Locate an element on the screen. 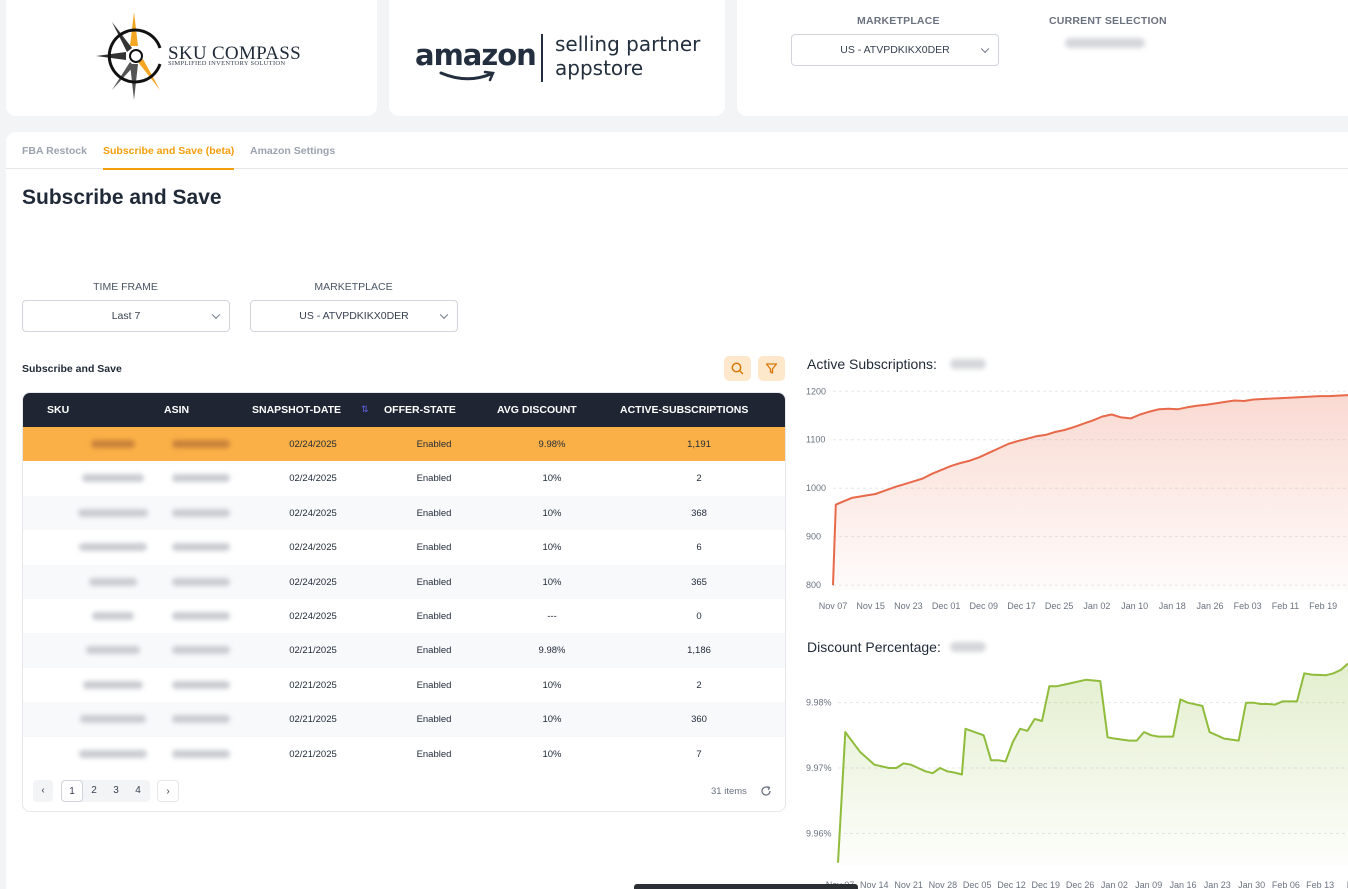  x-tick-label: Nov 14 is located at coordinates (874, 884).